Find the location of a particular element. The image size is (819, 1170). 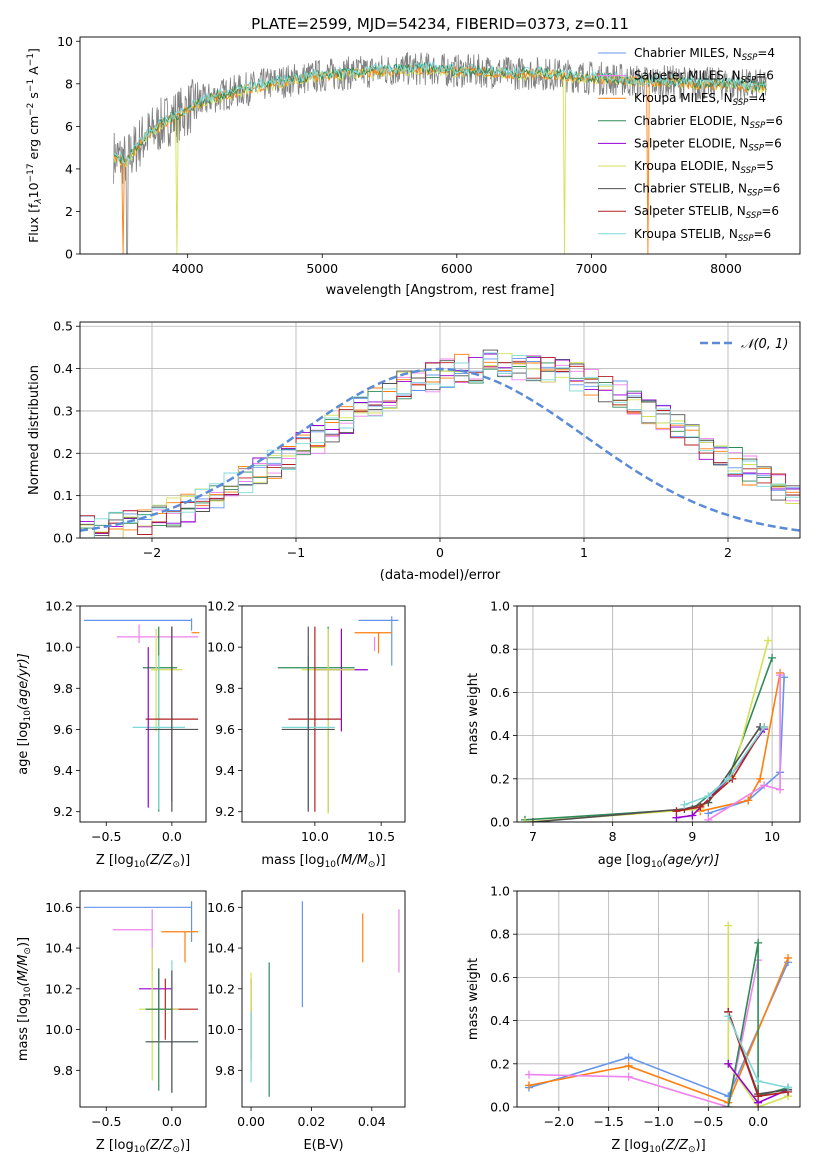

legend-text: Chabrier STELIB, N is located at coordinates (690, 189).